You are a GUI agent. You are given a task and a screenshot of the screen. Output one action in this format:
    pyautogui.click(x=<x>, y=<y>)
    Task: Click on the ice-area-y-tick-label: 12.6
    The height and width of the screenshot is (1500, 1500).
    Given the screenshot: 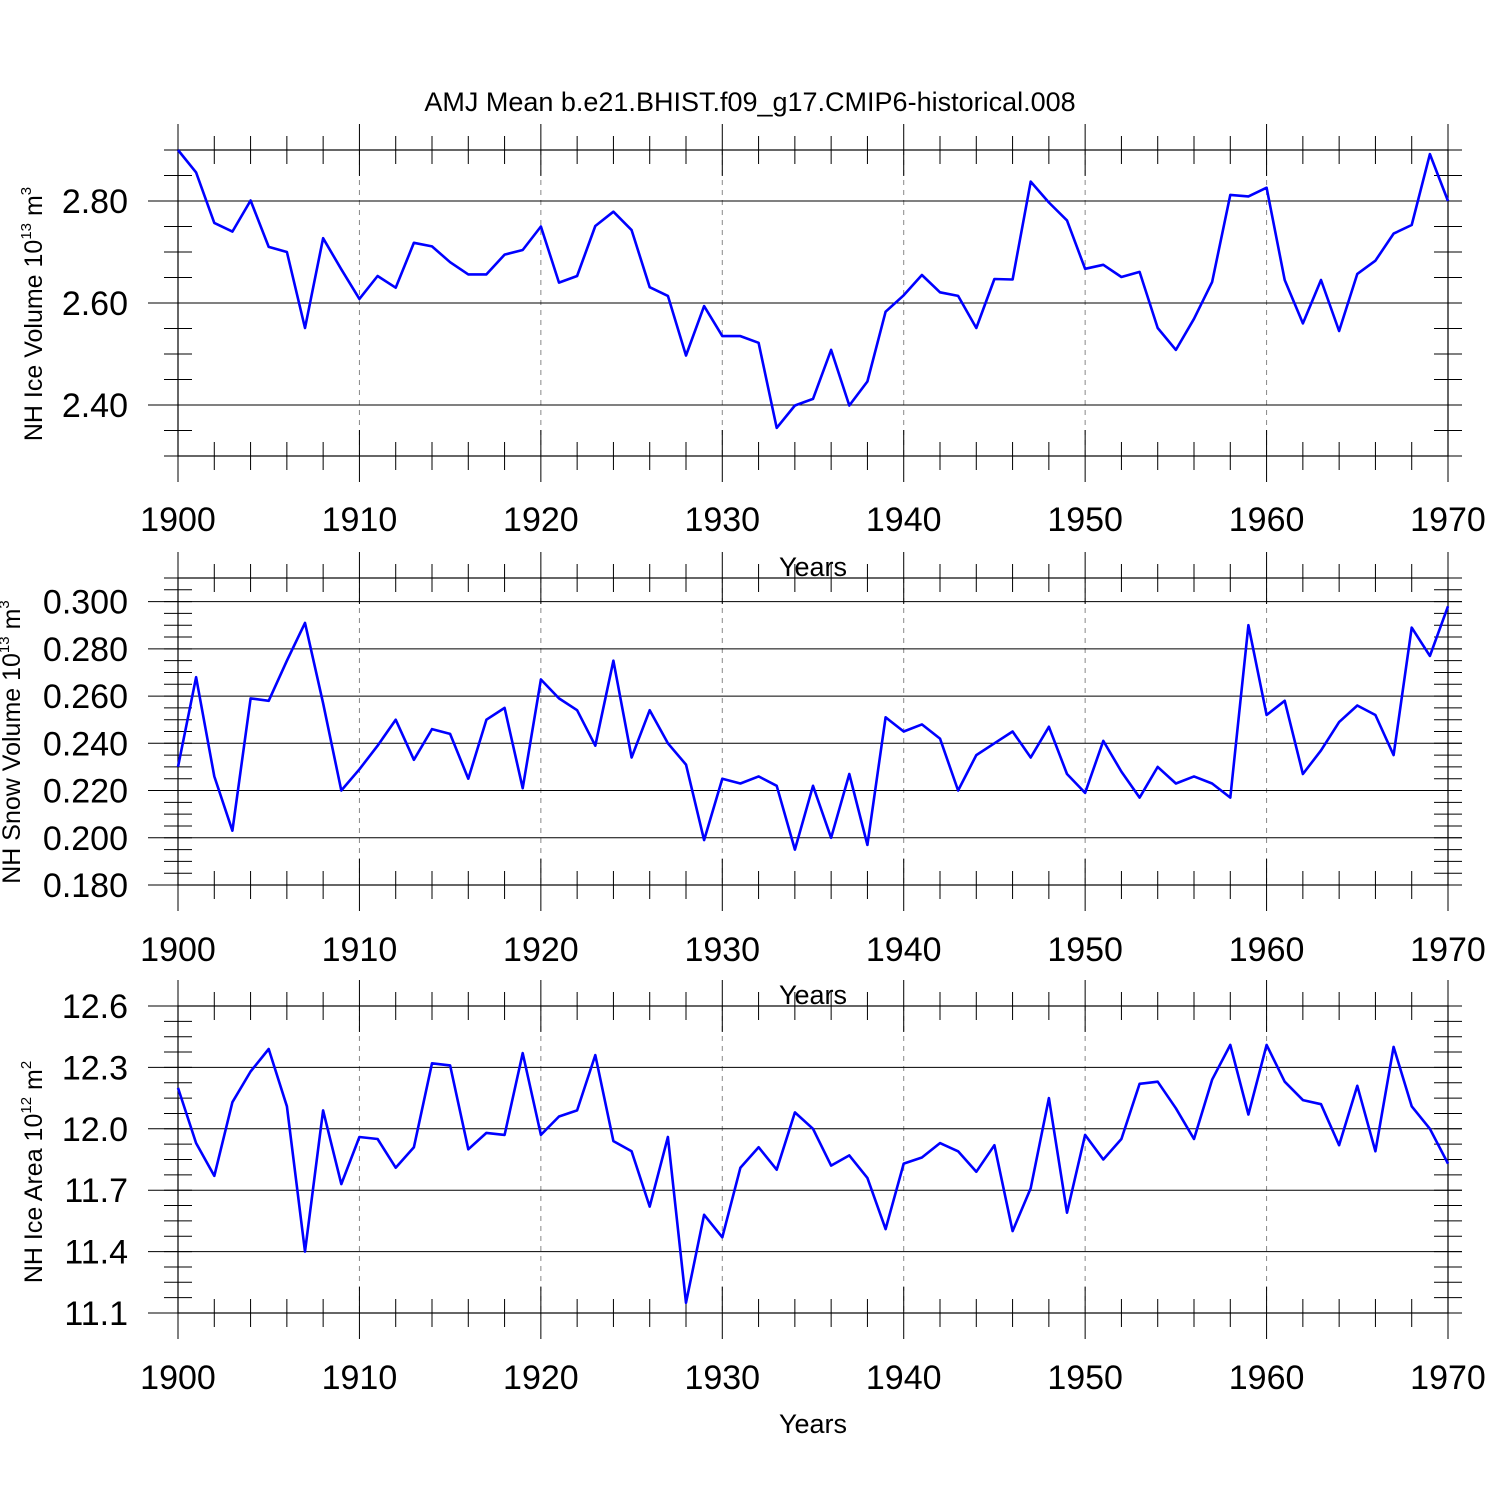 What is the action you would take?
    pyautogui.click(x=95, y=1007)
    